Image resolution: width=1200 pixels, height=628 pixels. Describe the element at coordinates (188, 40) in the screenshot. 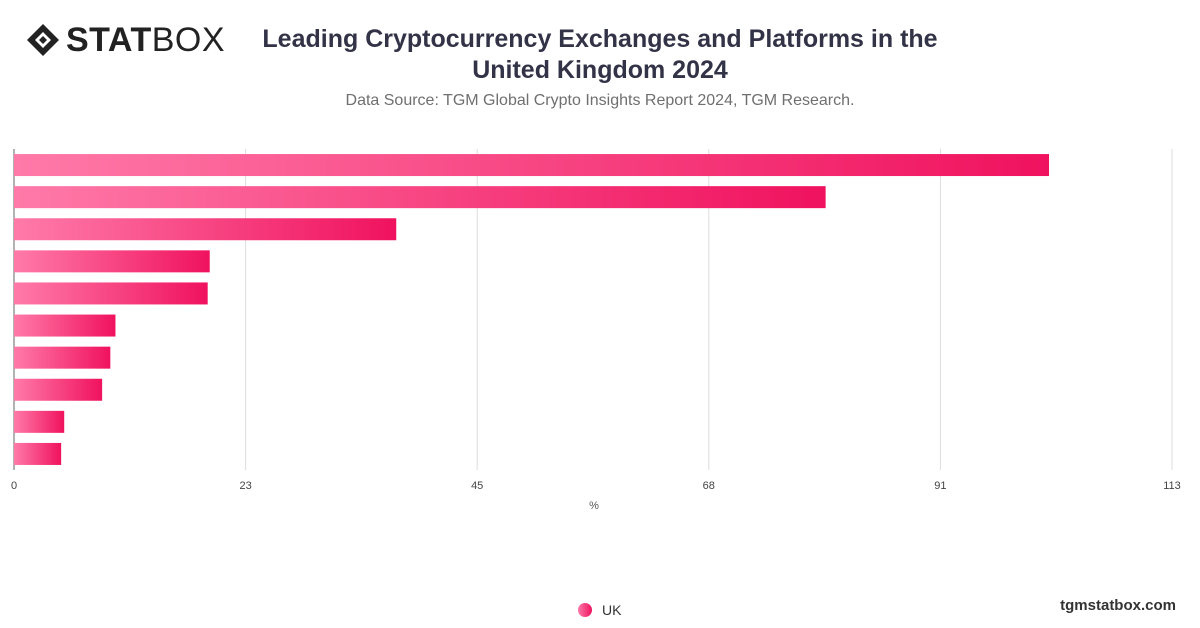

I see `logo-box: BOX` at that location.